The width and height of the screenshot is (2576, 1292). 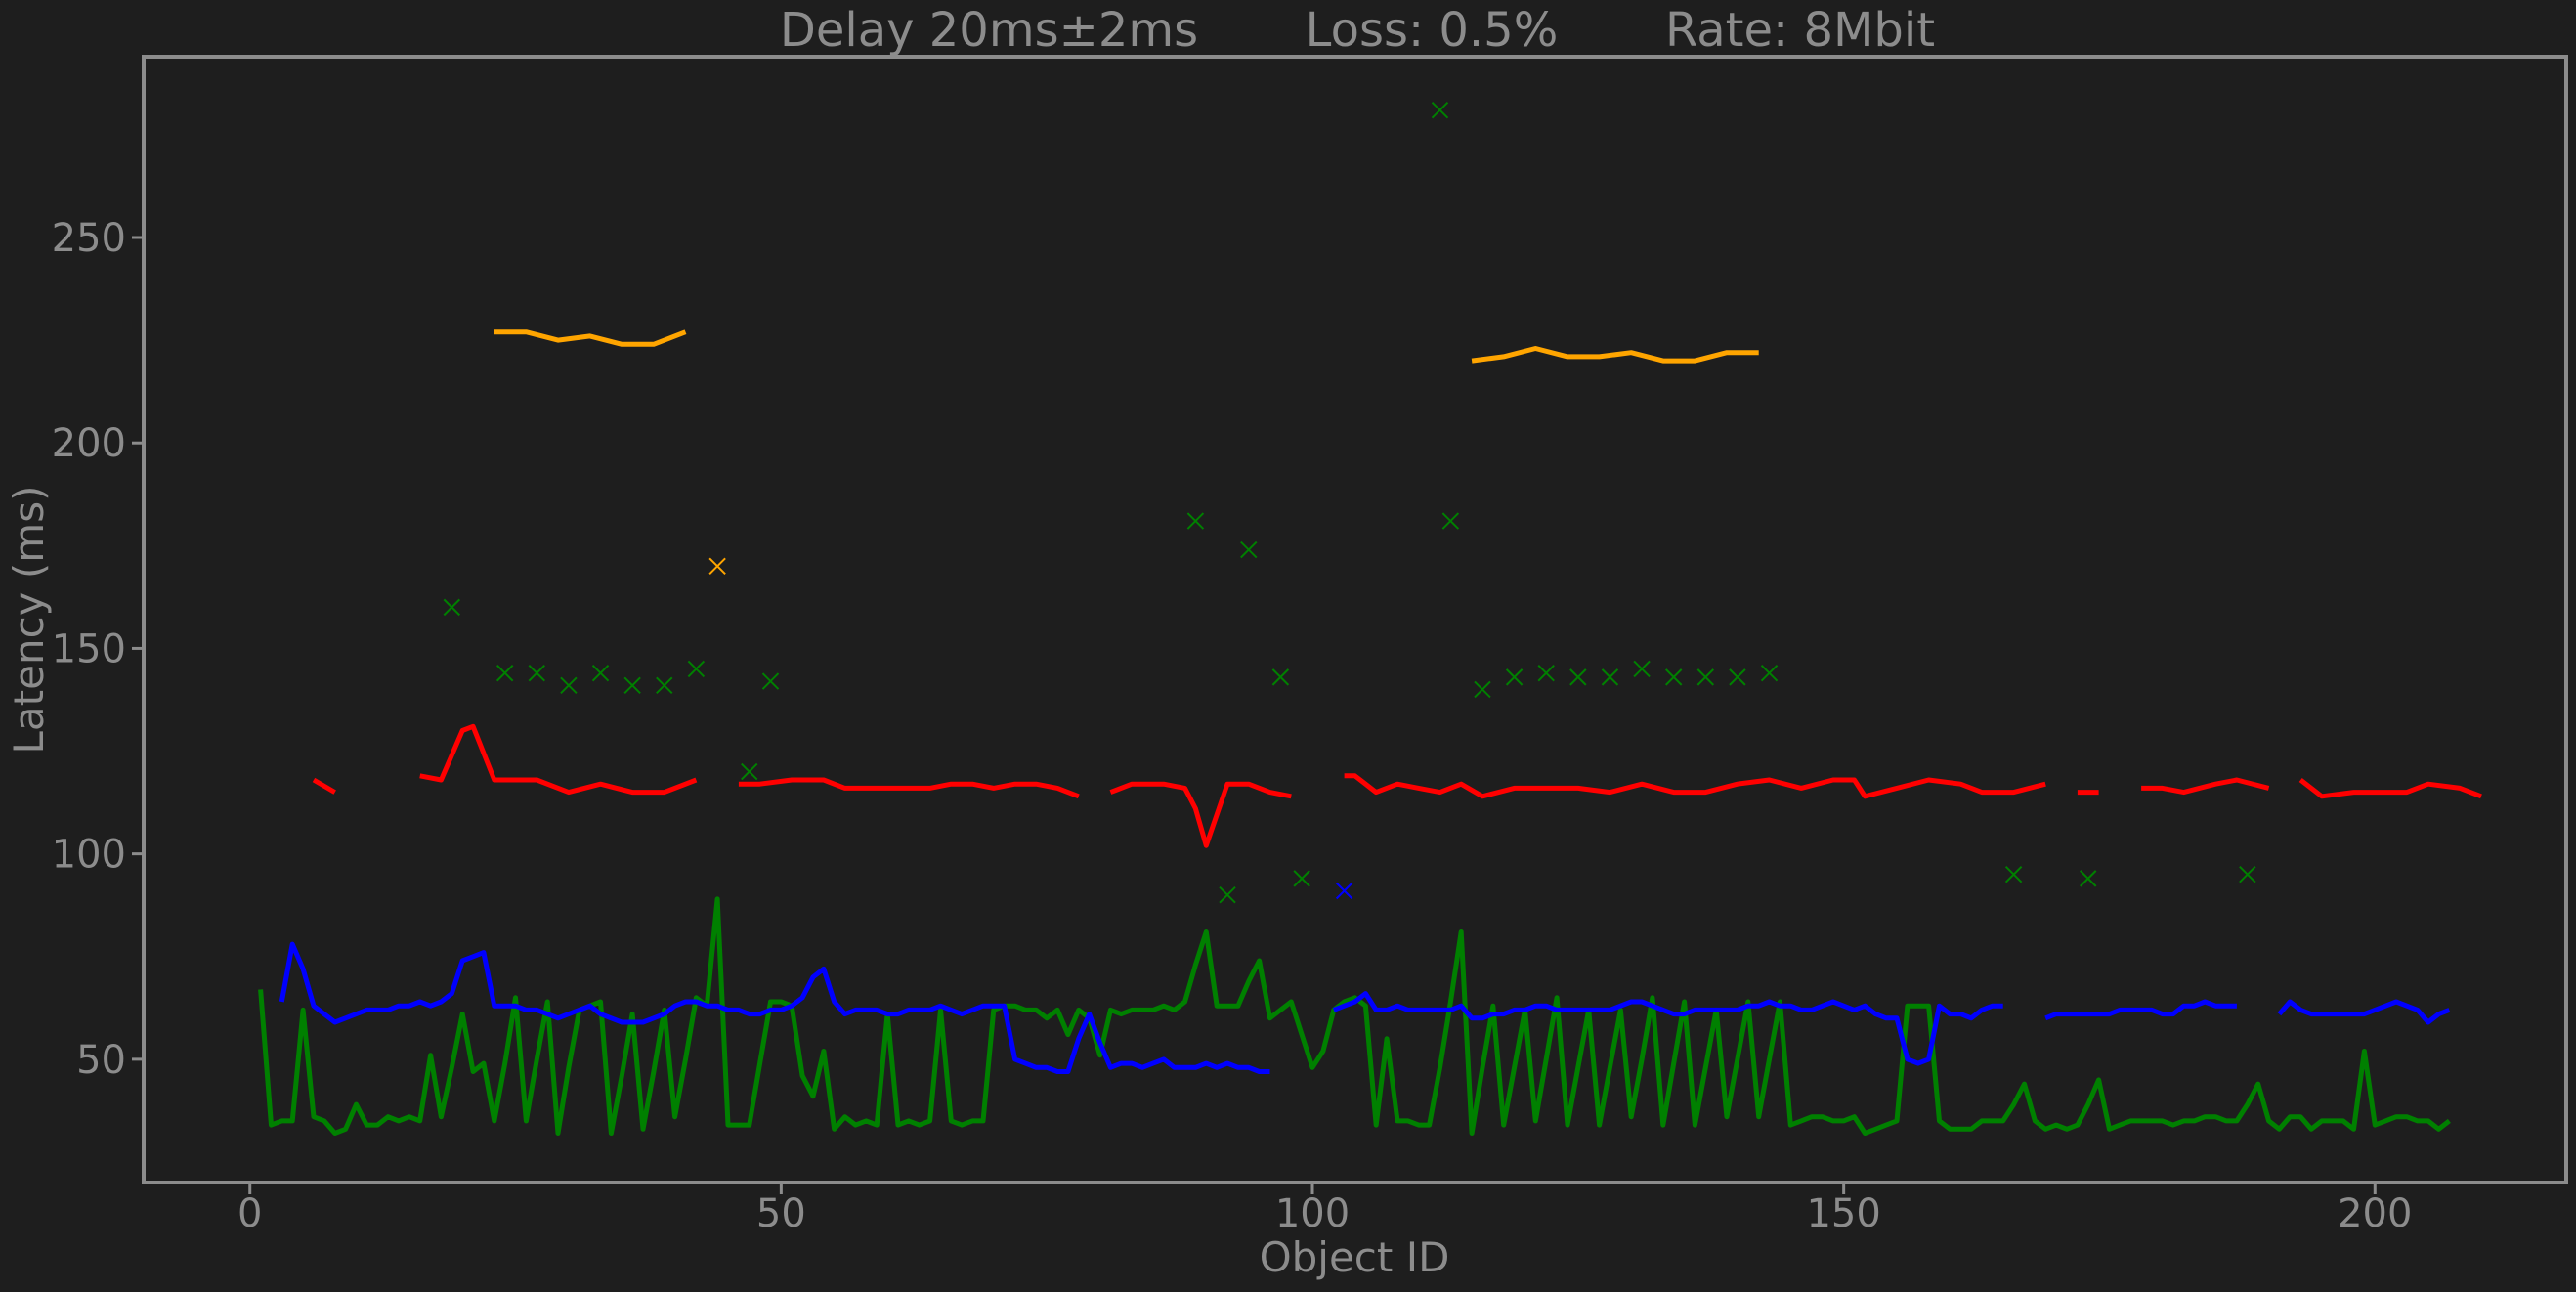 I want to click on y-tick-label-250: 250, so click(x=89, y=239).